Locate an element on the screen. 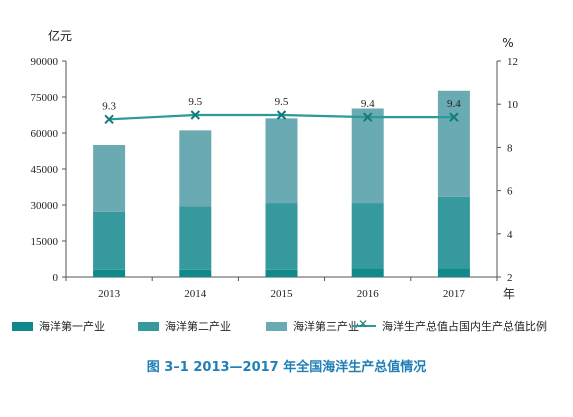  left-tick-label: 0 is located at coordinates (56, 278).